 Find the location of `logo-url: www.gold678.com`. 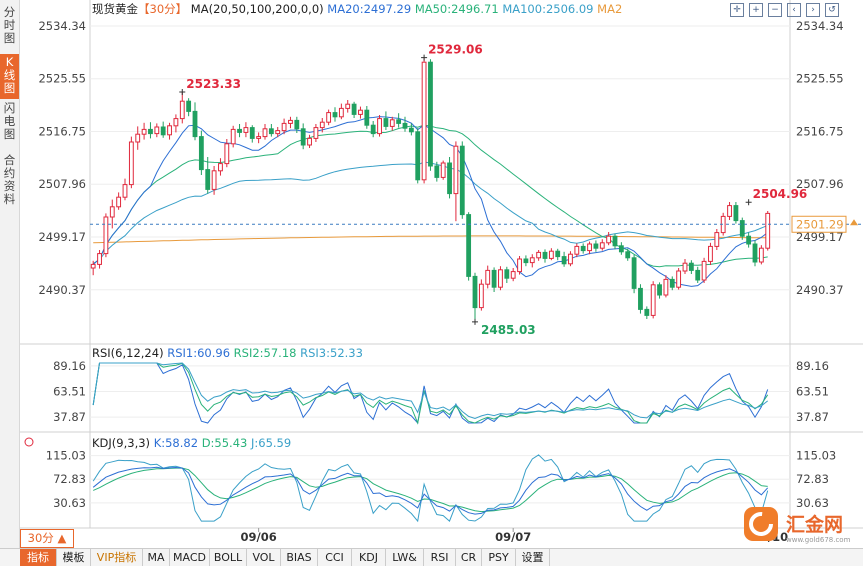

logo-url: www.gold678.com is located at coordinates (818, 540).